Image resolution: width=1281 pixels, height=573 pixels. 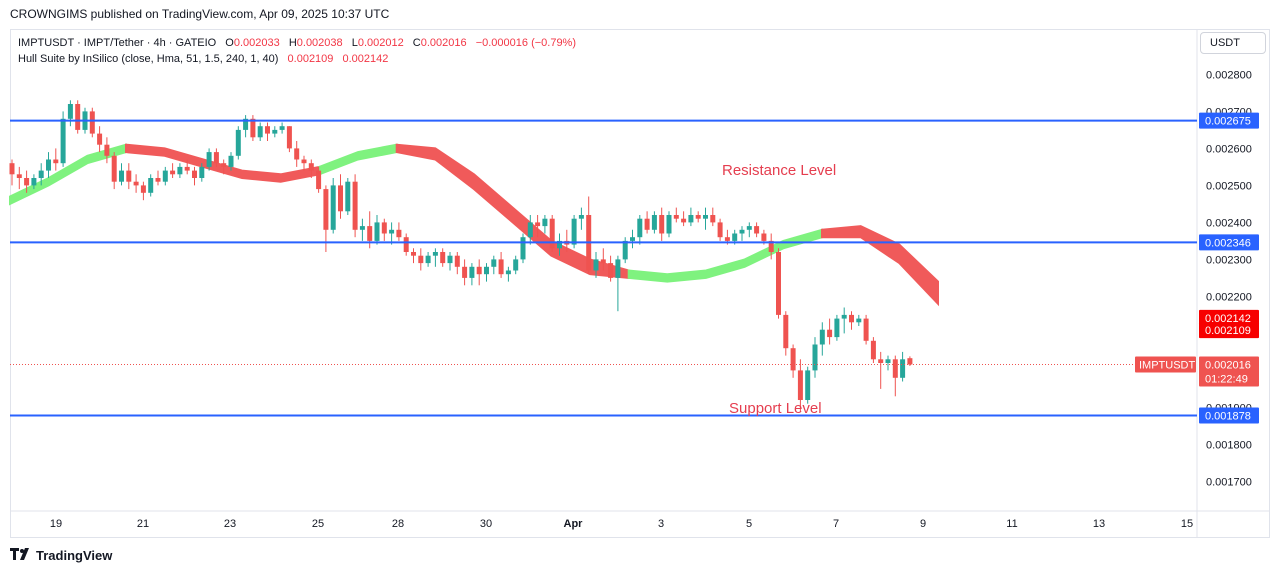 What do you see at coordinates (923, 524) in the screenshot?
I see `x-tick-label: 9` at bounding box center [923, 524].